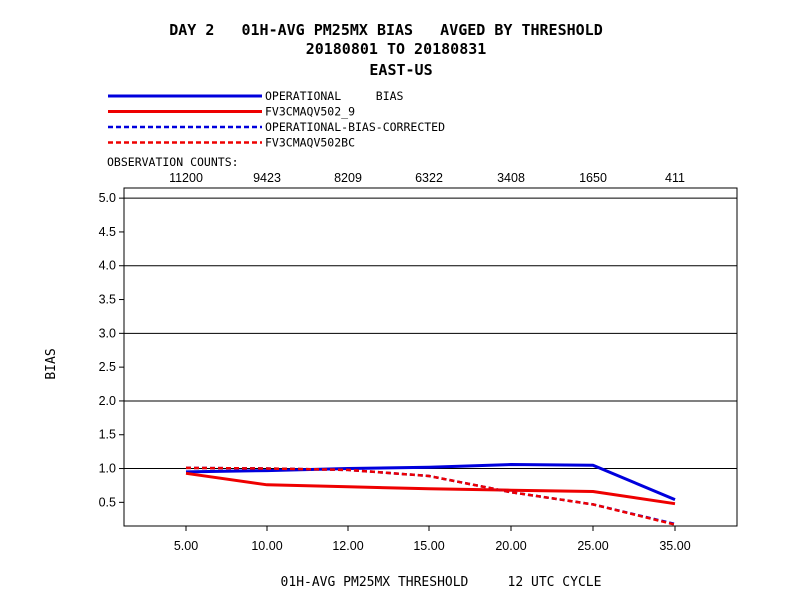  Describe the element at coordinates (186, 178) in the screenshot. I see `observation-count: 11200` at that location.